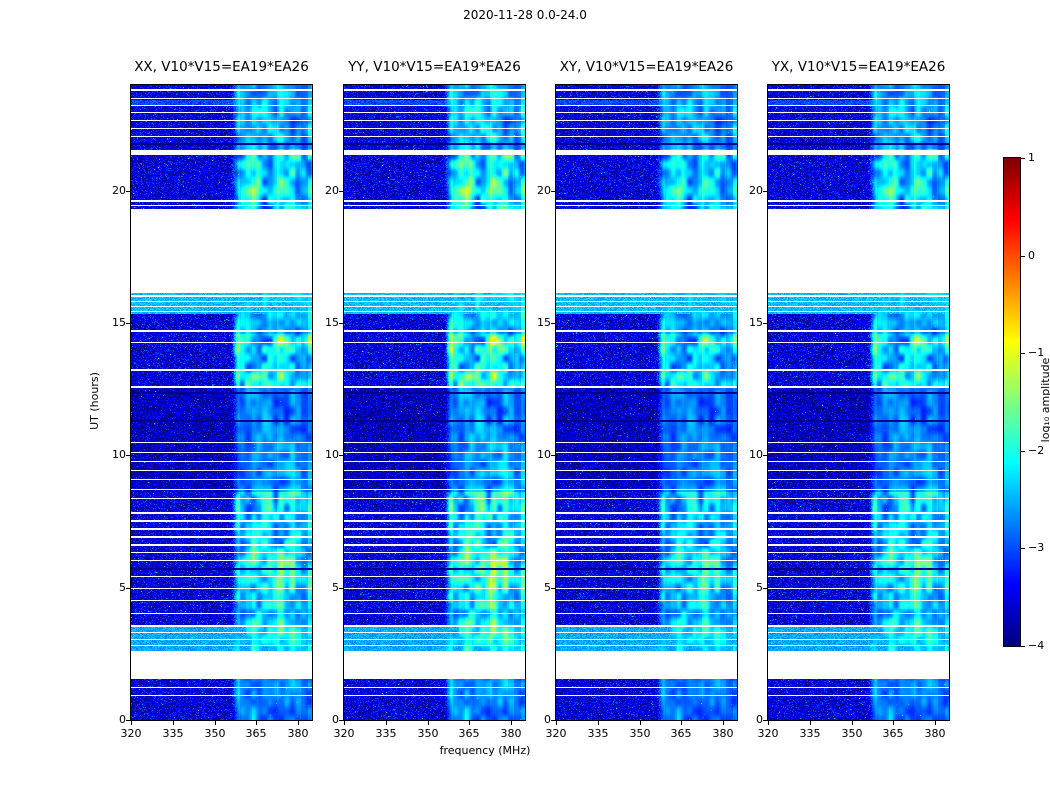 This screenshot has width=1050, height=800. Describe the element at coordinates (1031, 255) in the screenshot. I see `colorbar-tick-label: 0` at that location.